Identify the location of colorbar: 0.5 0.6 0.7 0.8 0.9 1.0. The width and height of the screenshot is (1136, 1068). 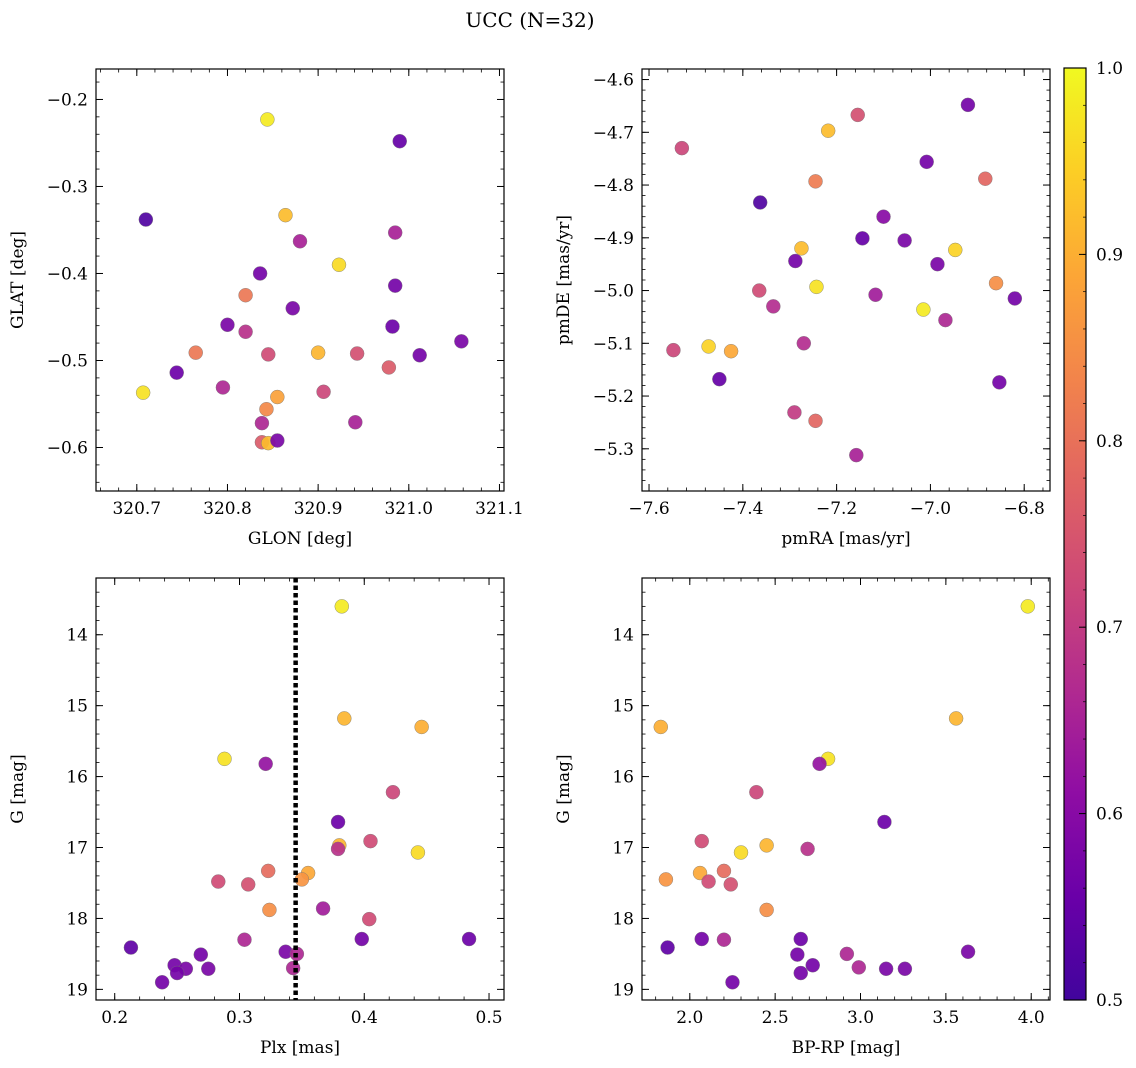
(1093, 535).